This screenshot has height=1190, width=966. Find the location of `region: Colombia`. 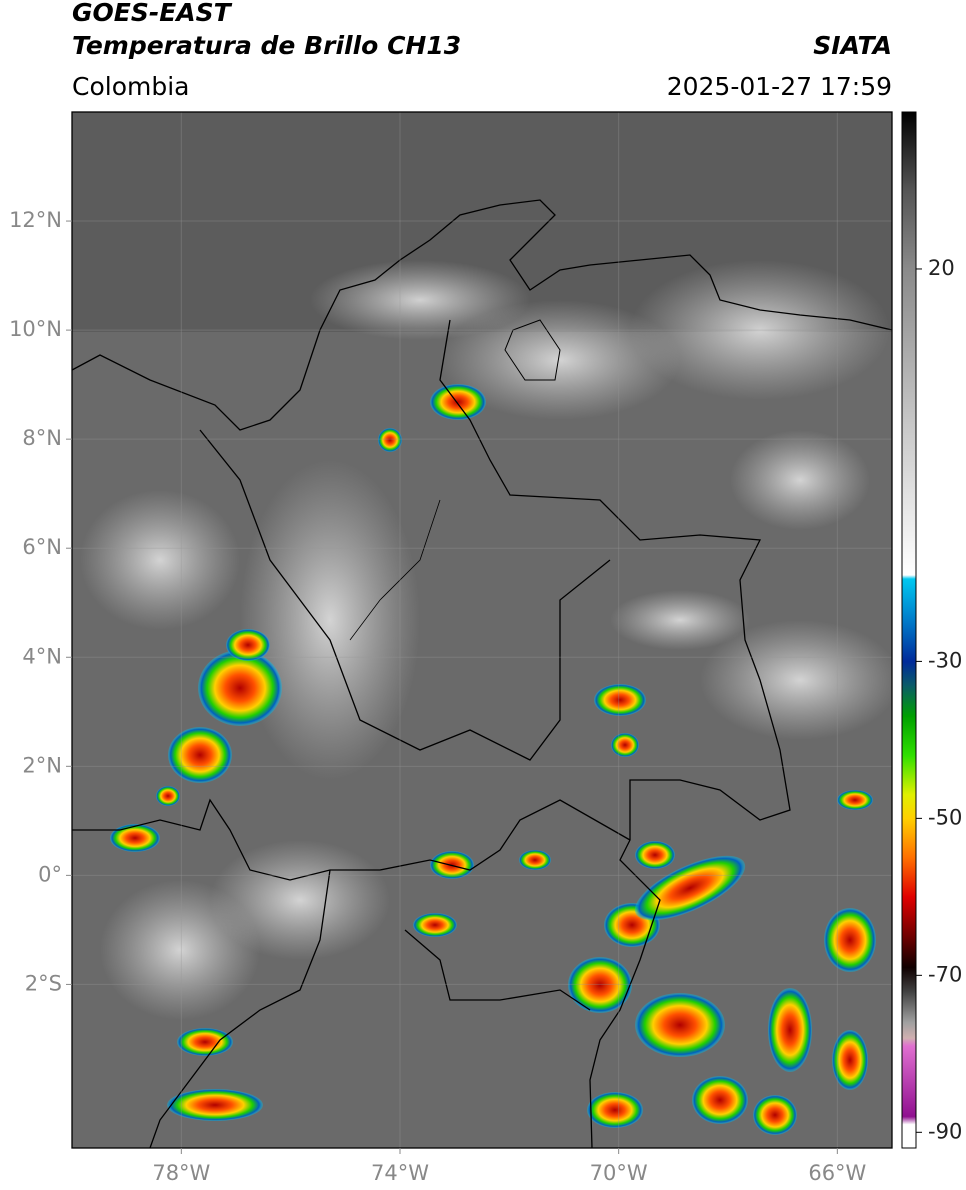

region: Colombia is located at coordinates (130, 86).